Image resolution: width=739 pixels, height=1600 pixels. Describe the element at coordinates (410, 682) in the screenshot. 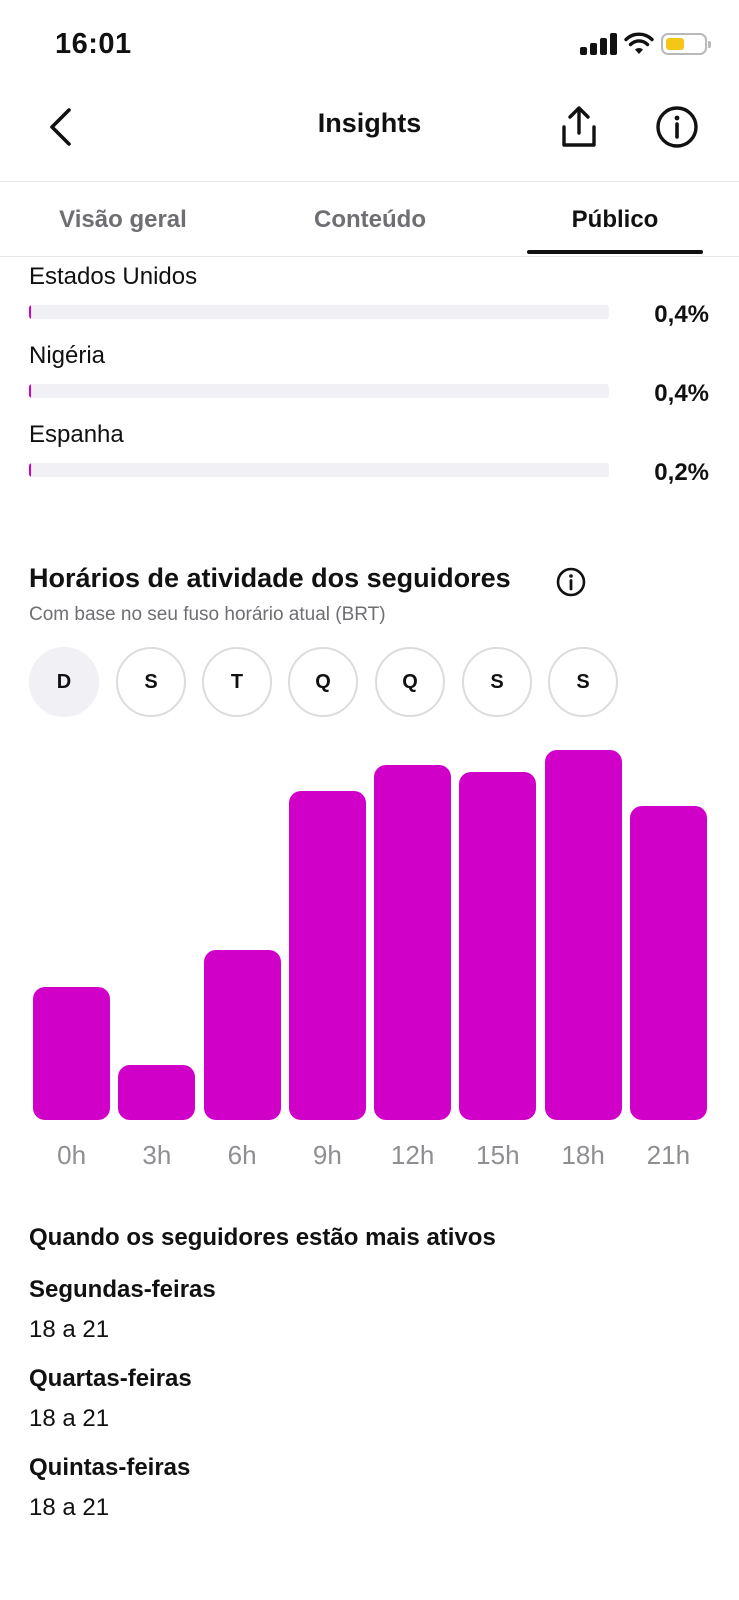

I see `day-chip-thursday: Q` at that location.